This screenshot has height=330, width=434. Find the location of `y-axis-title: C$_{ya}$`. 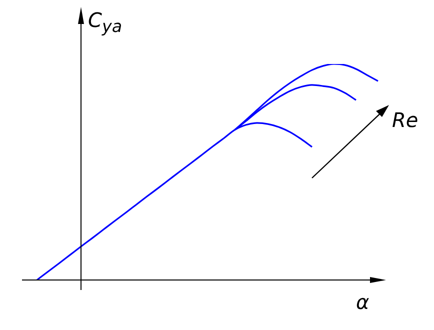

y-axis-title: C$_{ya}$ is located at coordinates (105, 22).